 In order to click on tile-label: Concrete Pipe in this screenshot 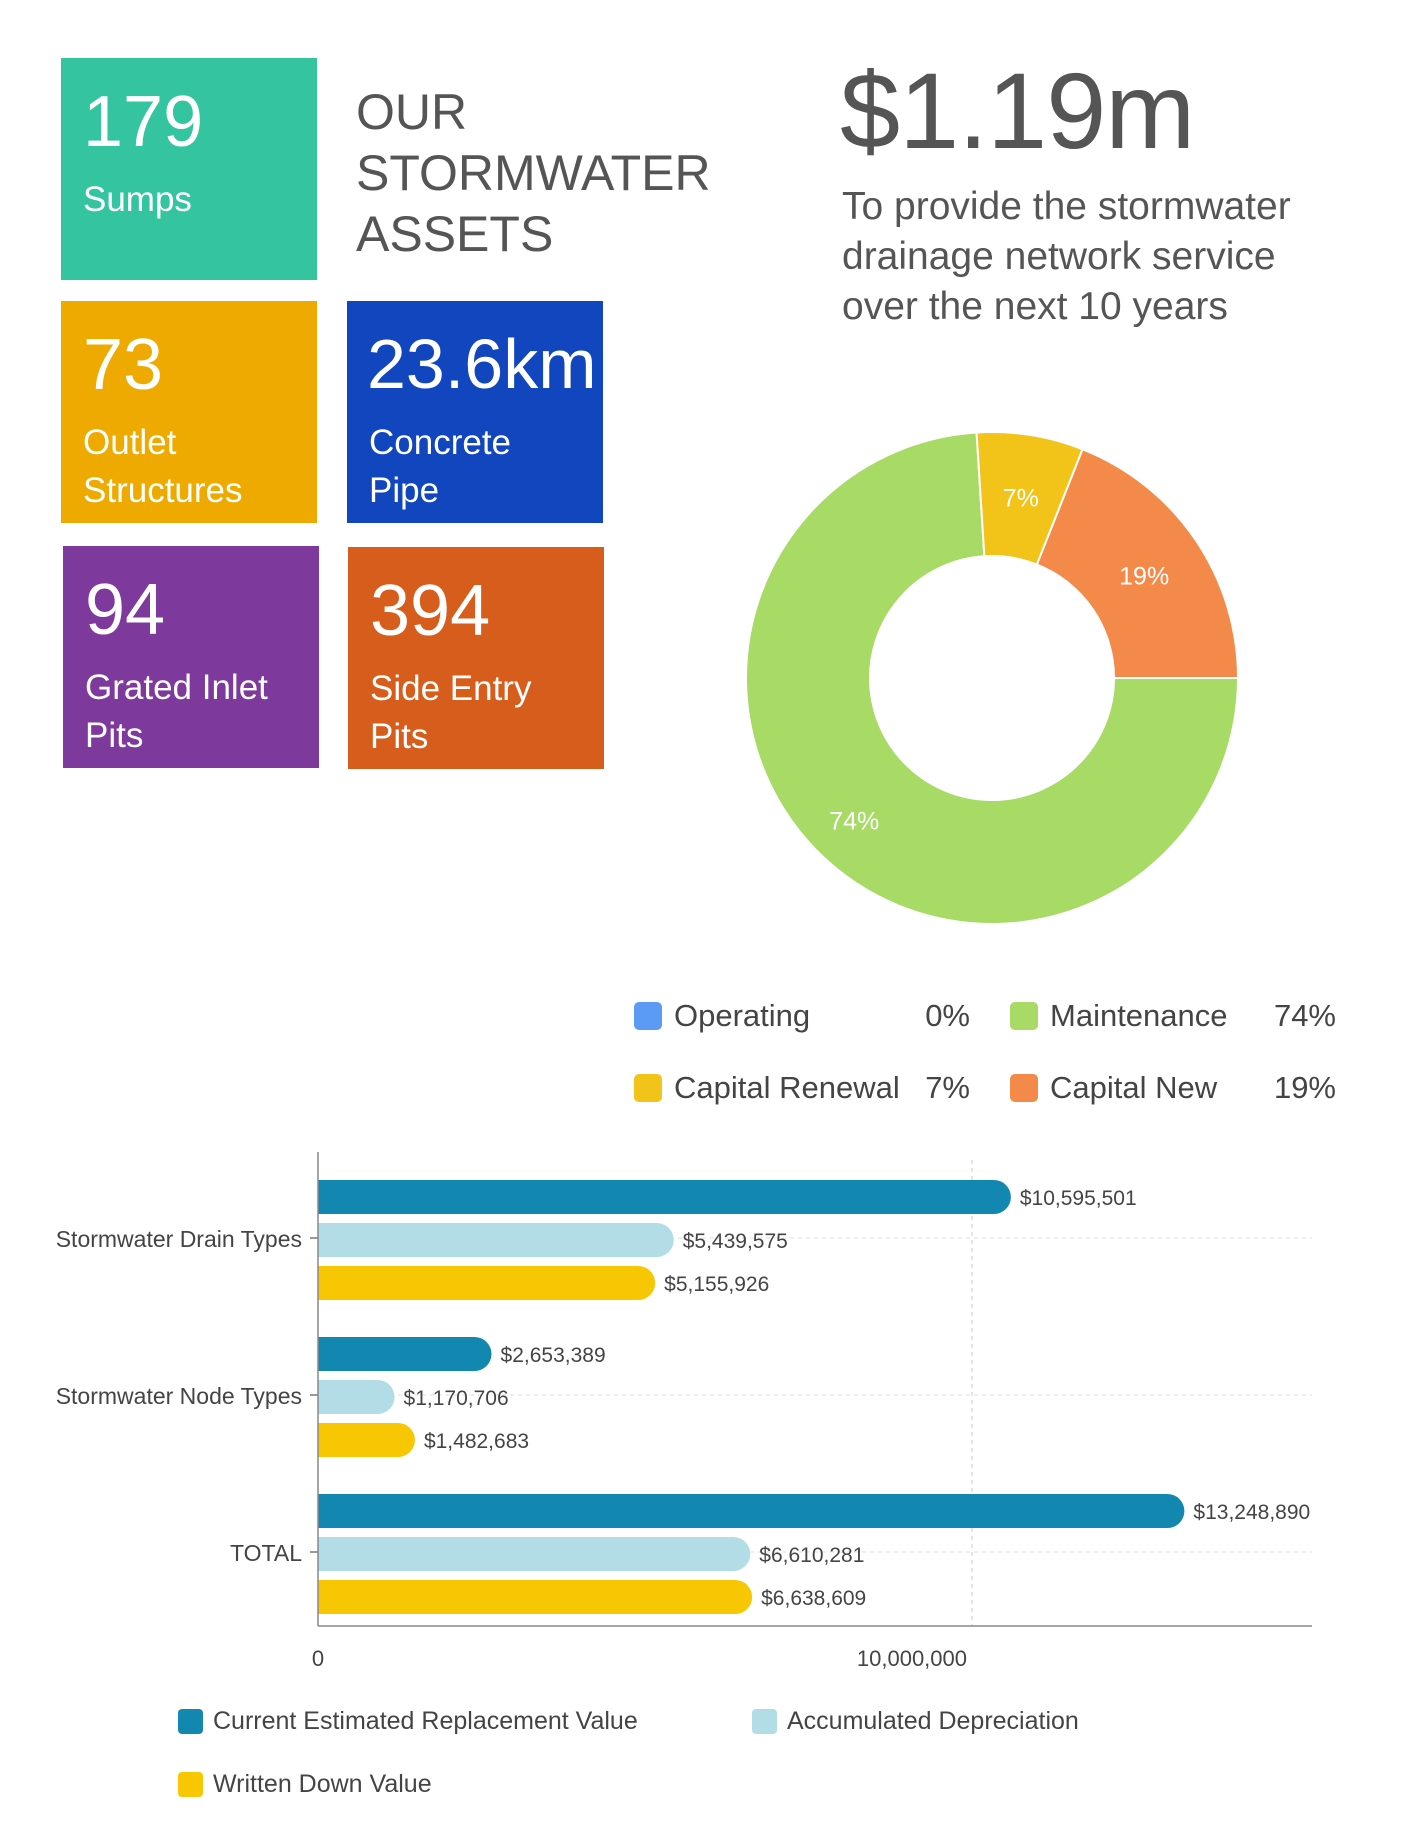, I will do `click(440, 466)`.